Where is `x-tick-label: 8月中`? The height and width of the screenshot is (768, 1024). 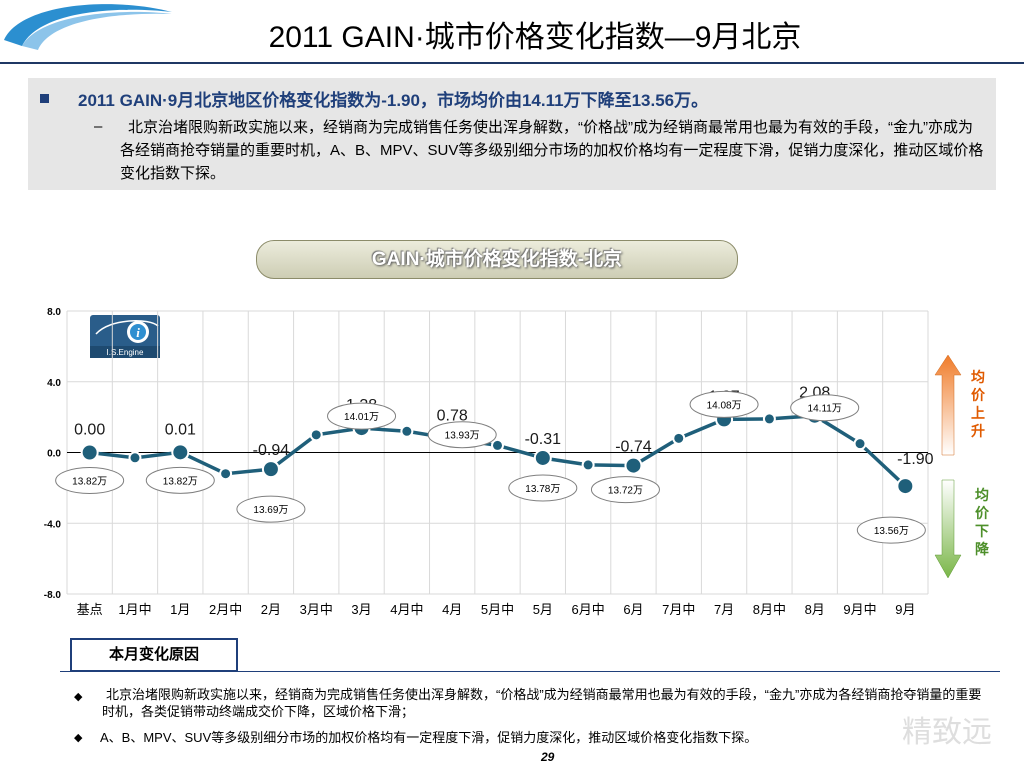 x-tick-label: 8月中 is located at coordinates (769, 609).